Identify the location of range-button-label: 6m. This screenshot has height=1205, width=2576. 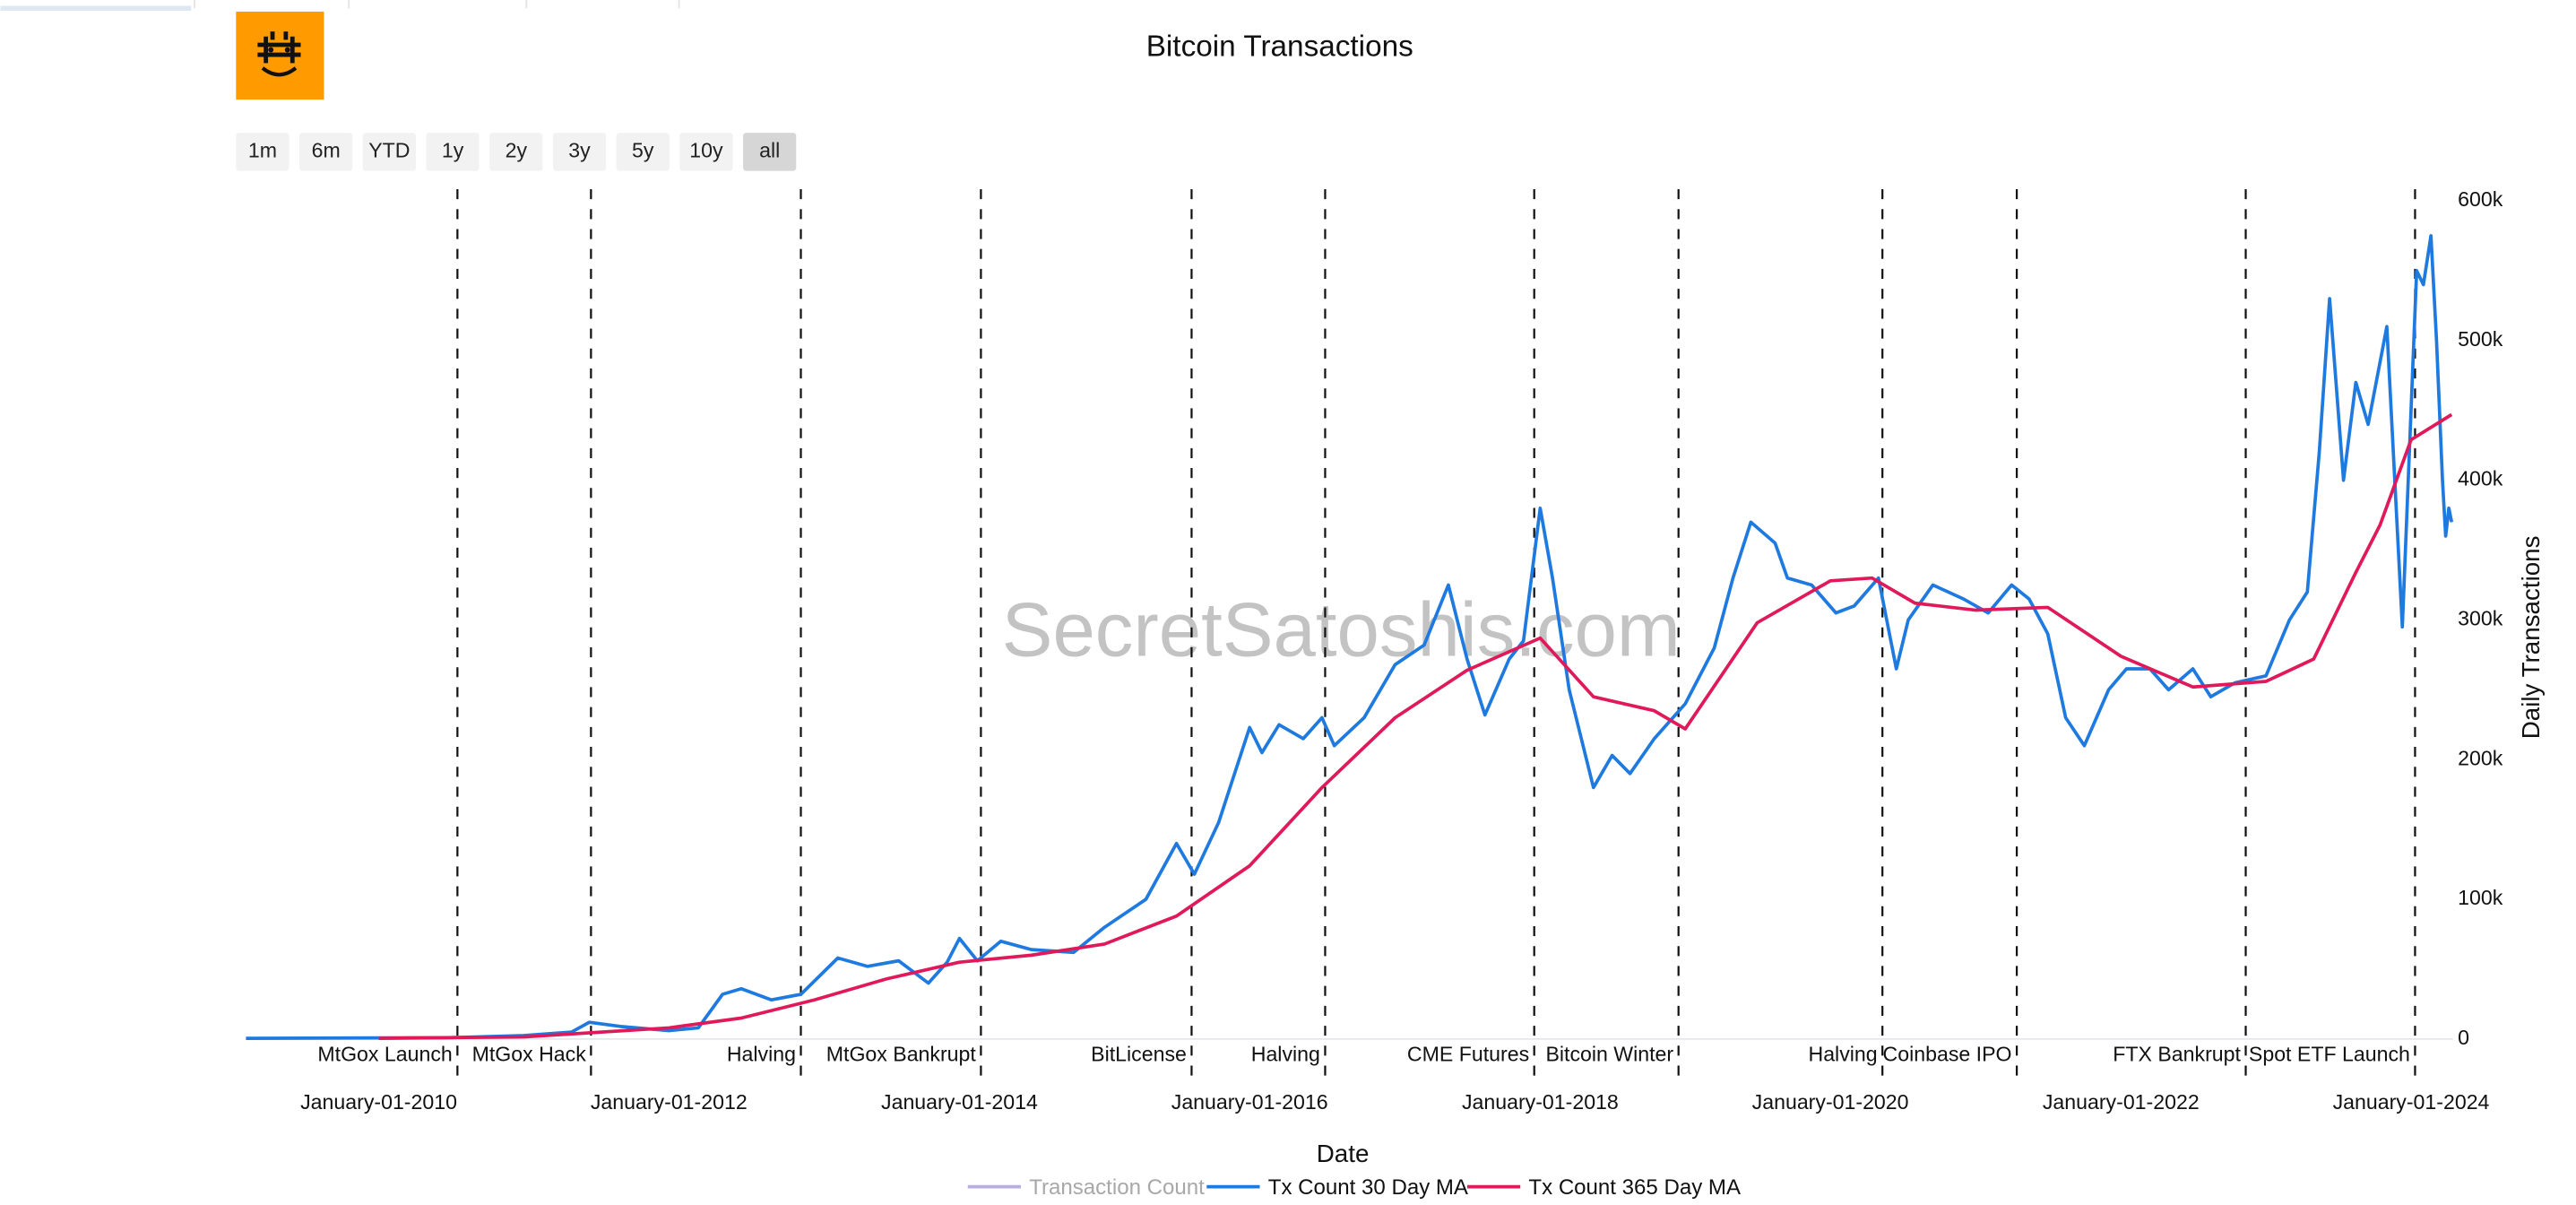
(326, 149).